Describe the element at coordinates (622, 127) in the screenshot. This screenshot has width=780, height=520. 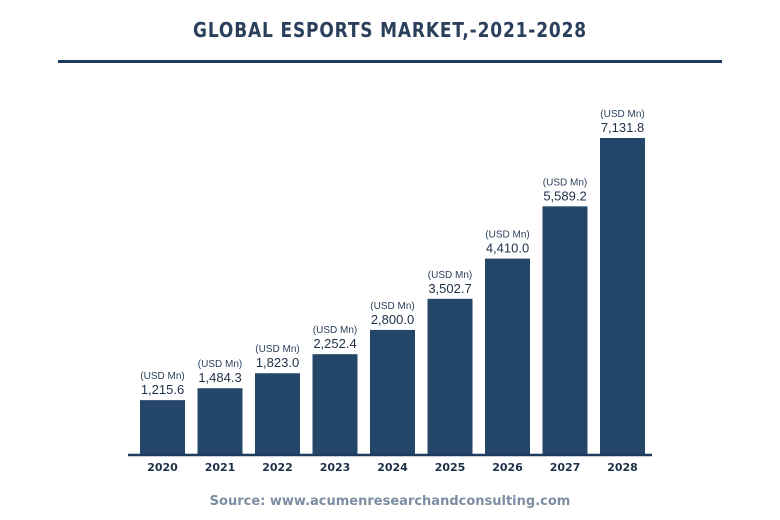
I see `value-label-2028: 7,131.8` at that location.